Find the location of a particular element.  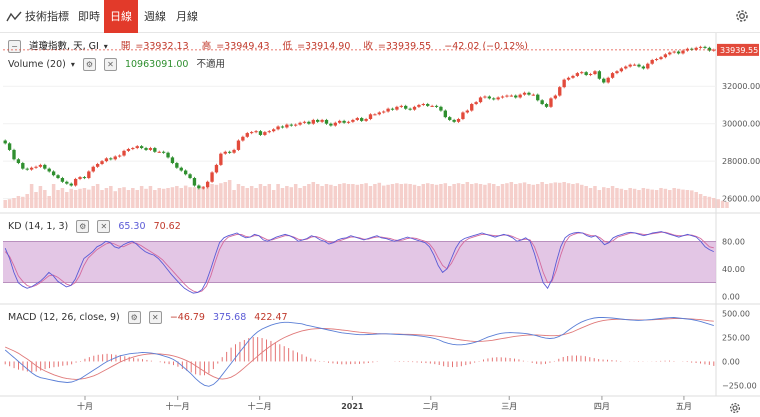

indicators-button: 技術指標 is located at coordinates (37, 16).